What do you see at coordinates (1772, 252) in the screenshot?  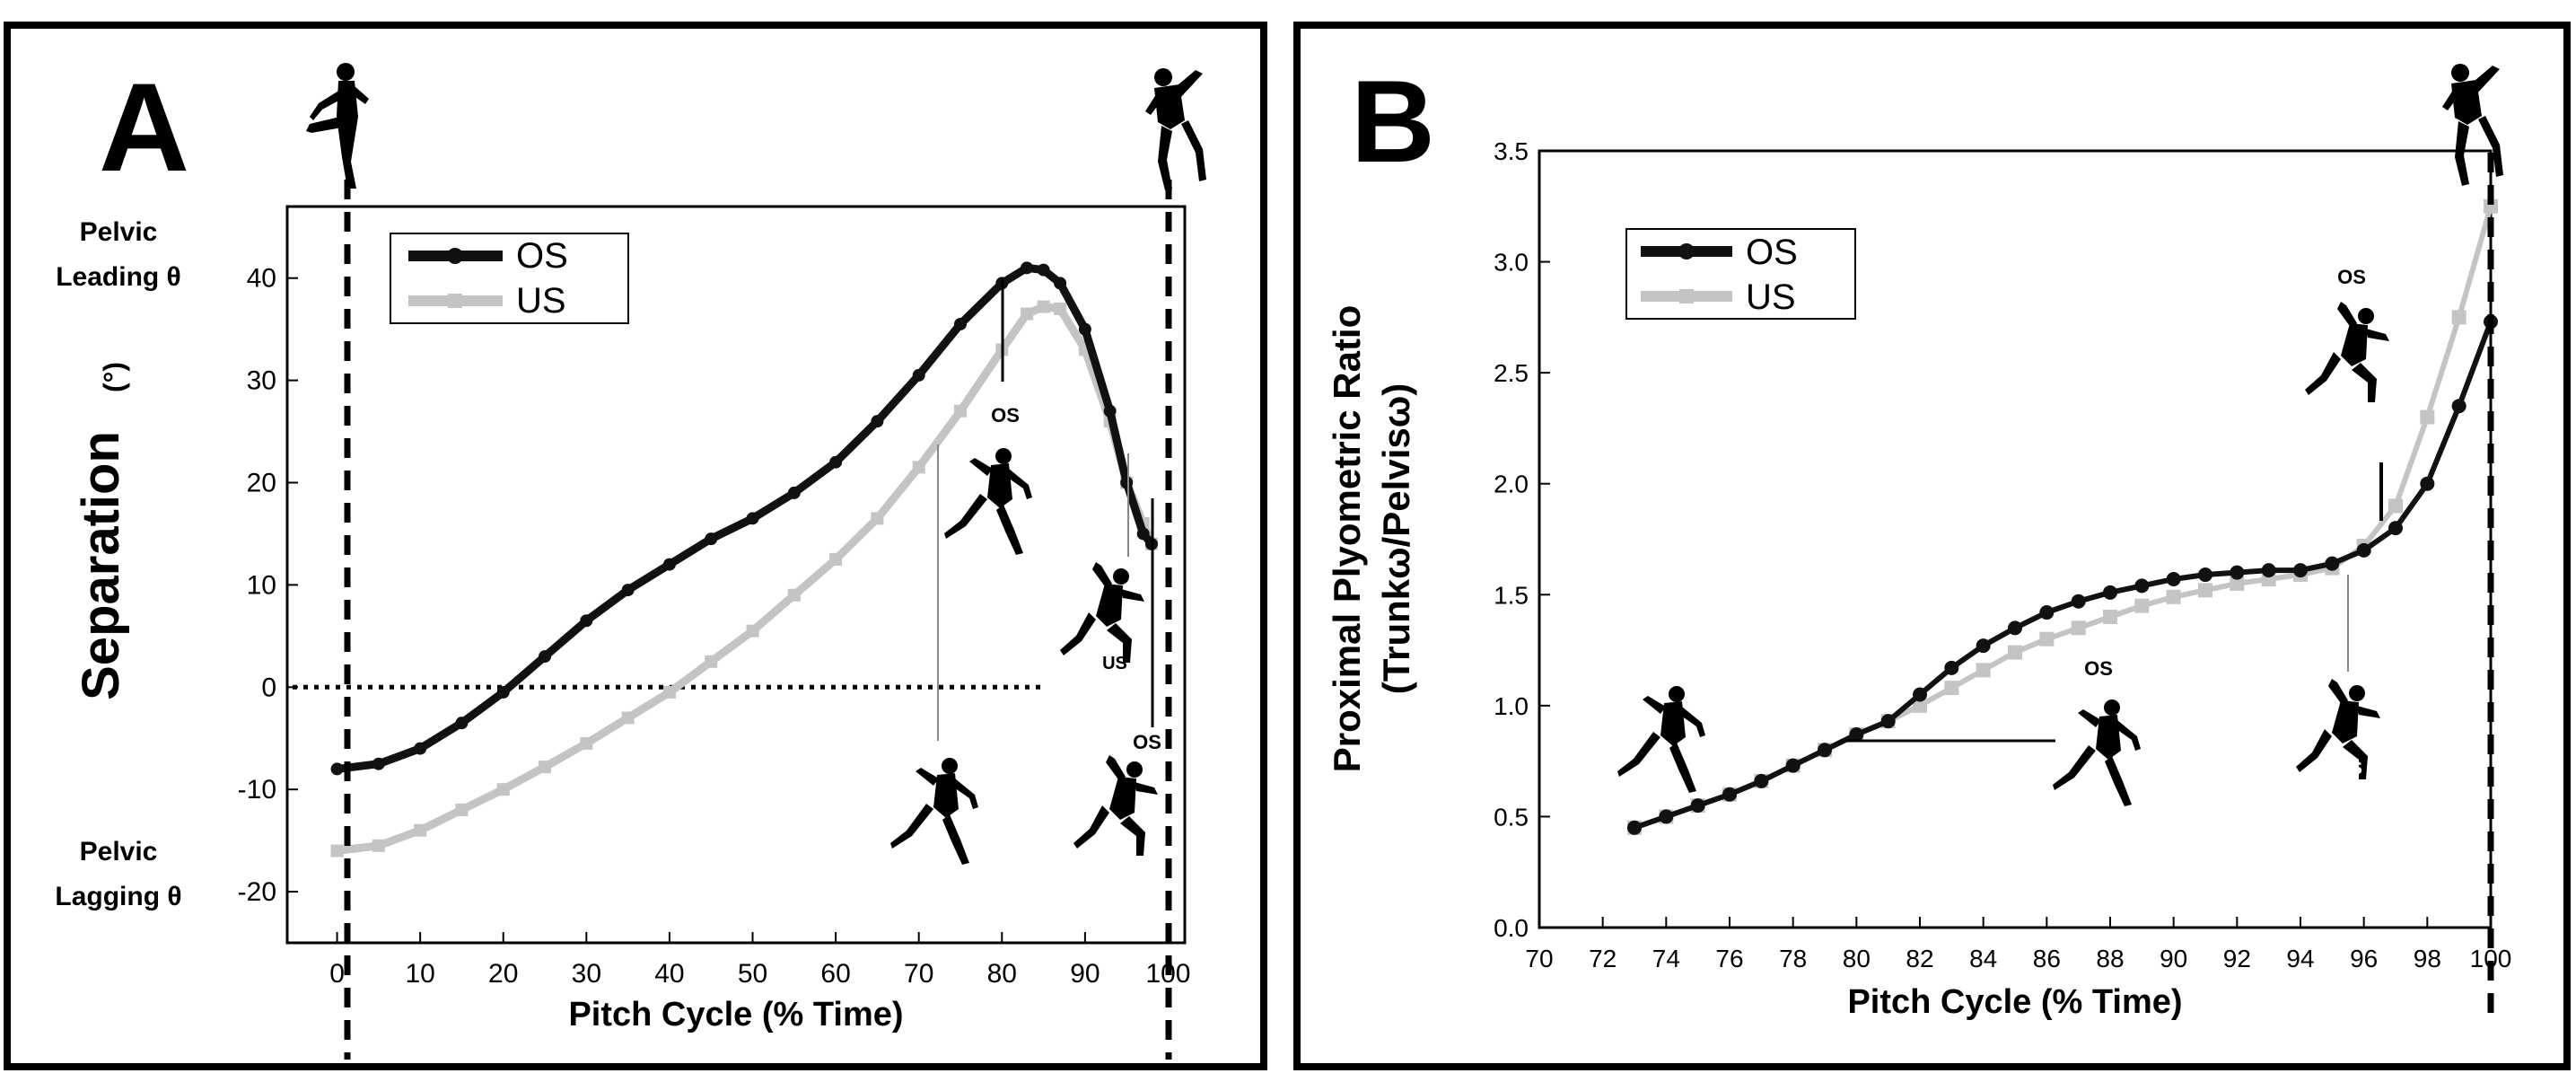 I see `panel-b-legend-os-label: OS` at bounding box center [1772, 252].